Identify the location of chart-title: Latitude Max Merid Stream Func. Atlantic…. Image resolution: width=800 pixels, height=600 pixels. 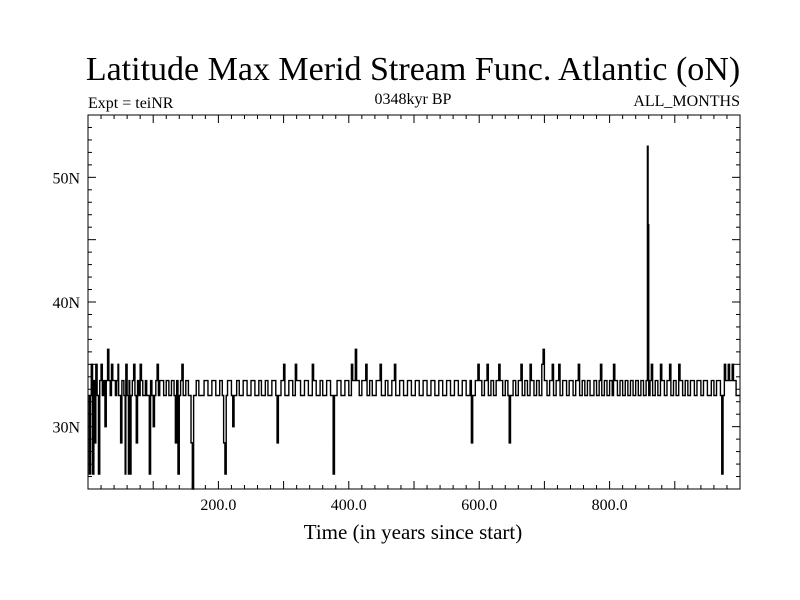
(413, 69).